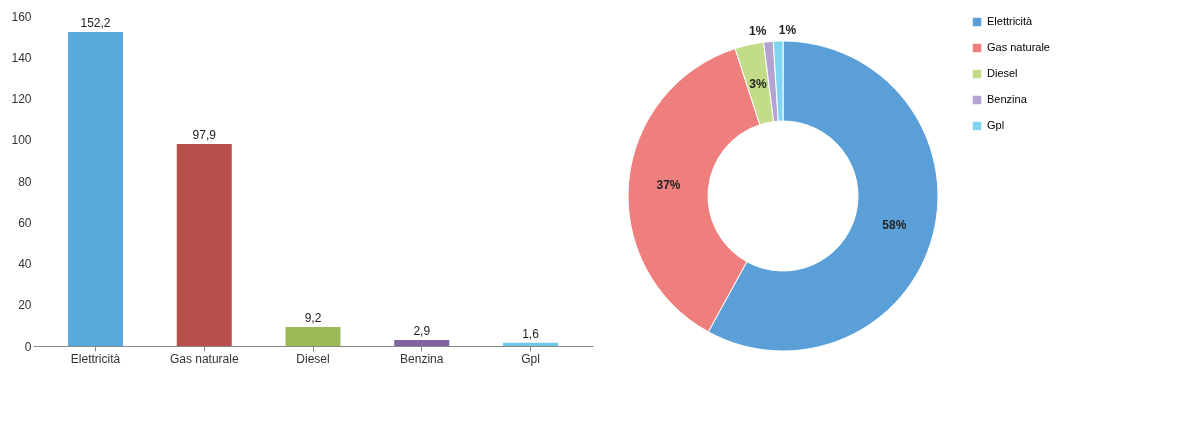 This screenshot has width=1184, height=425. What do you see at coordinates (1007, 99) in the screenshot?
I see `legend-label: Benzina` at bounding box center [1007, 99].